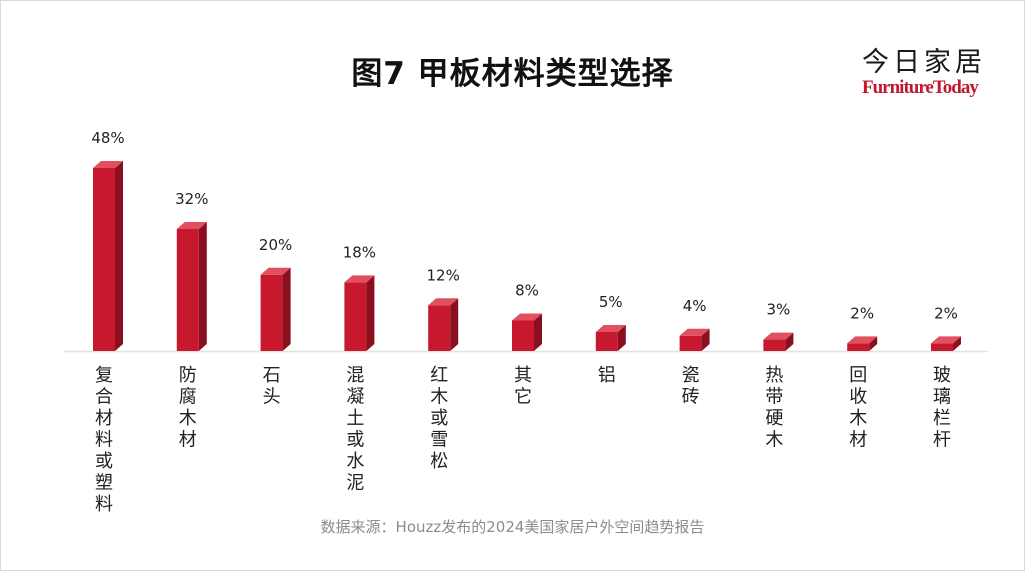  Describe the element at coordinates (439, 375) in the screenshot. I see `category-label-5-char-1: 红` at that location.